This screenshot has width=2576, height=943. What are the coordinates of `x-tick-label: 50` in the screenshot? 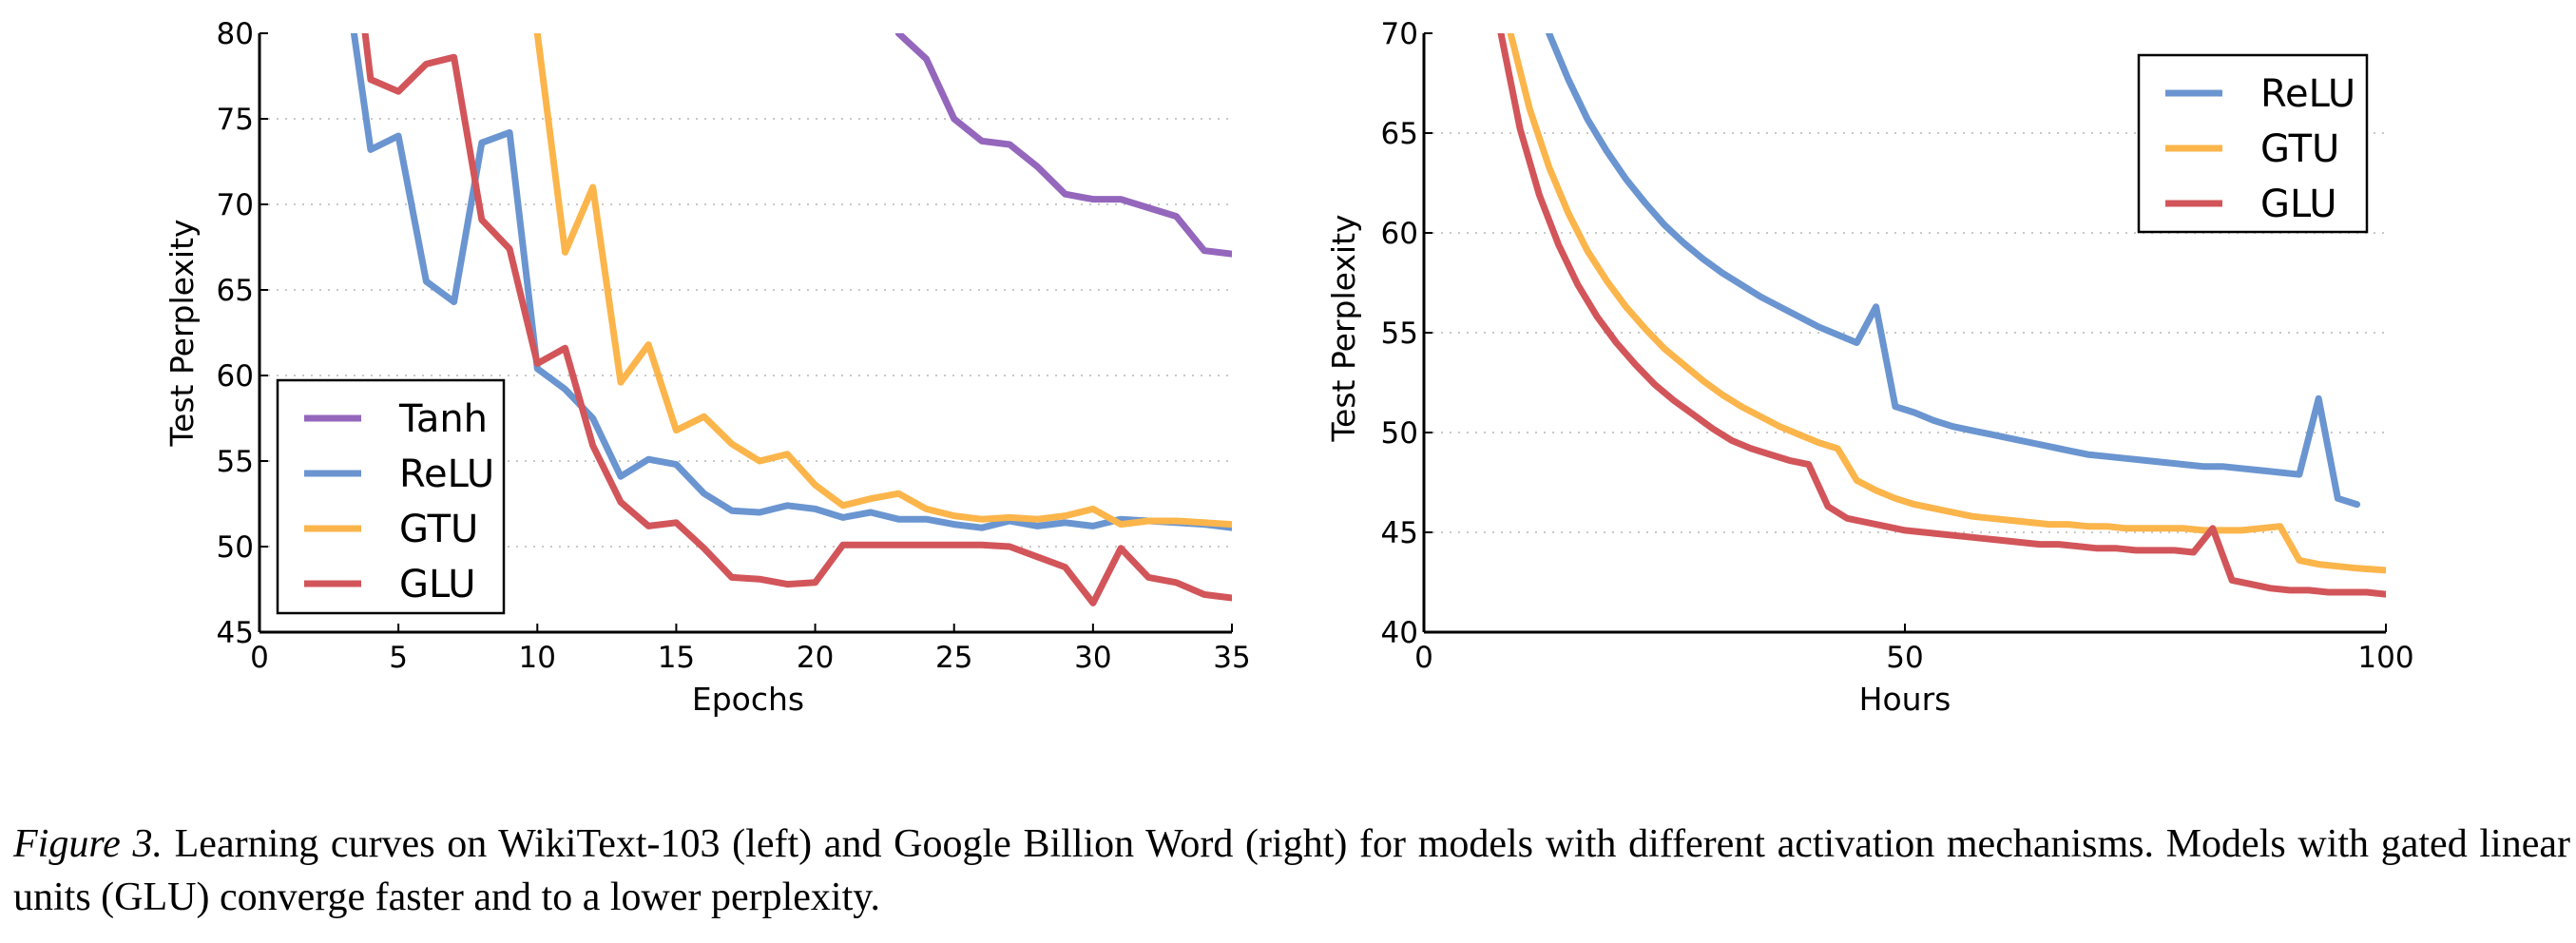 It's located at (1904, 658).